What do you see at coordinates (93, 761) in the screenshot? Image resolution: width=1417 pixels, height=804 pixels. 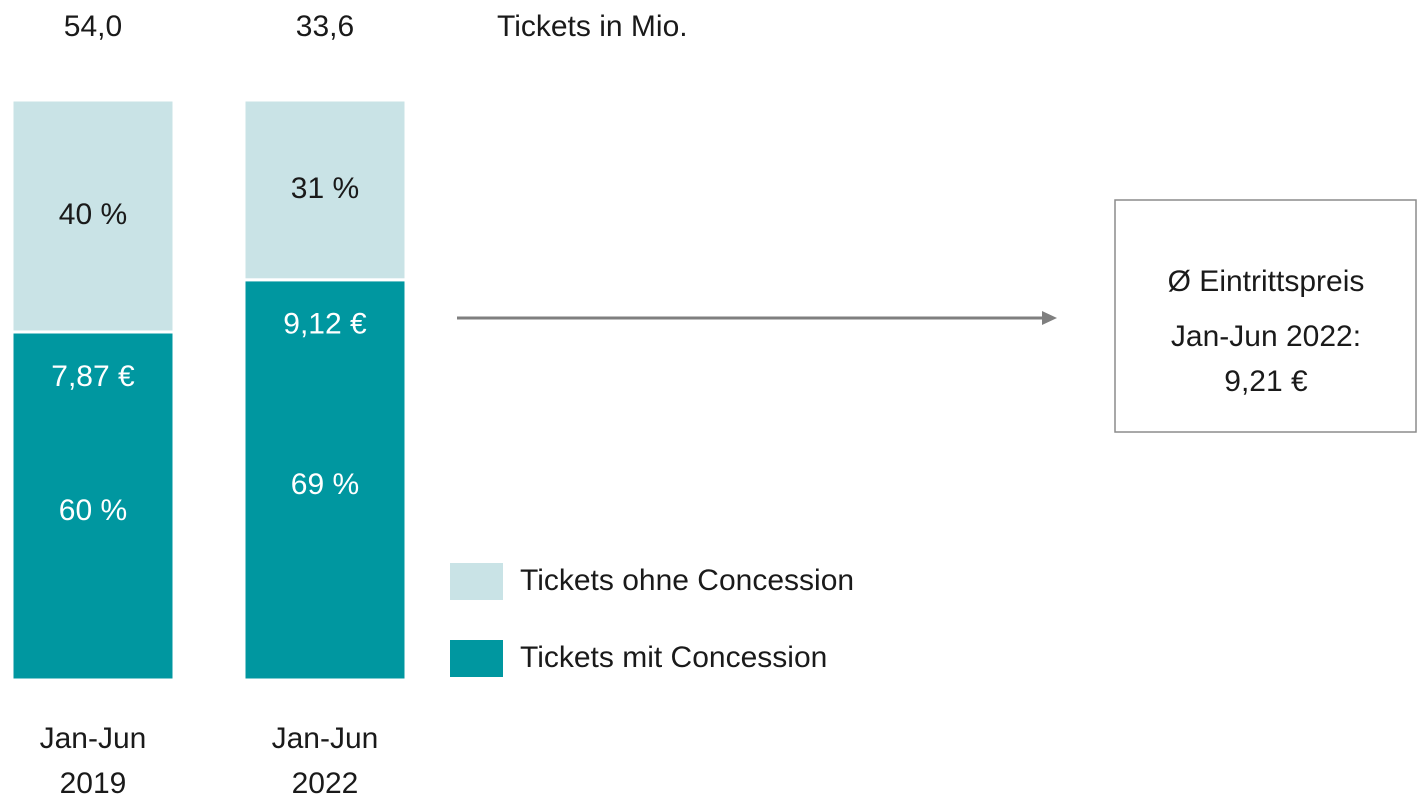 I see `x-tick-label: Jan-Jun 2019` at bounding box center [93, 761].